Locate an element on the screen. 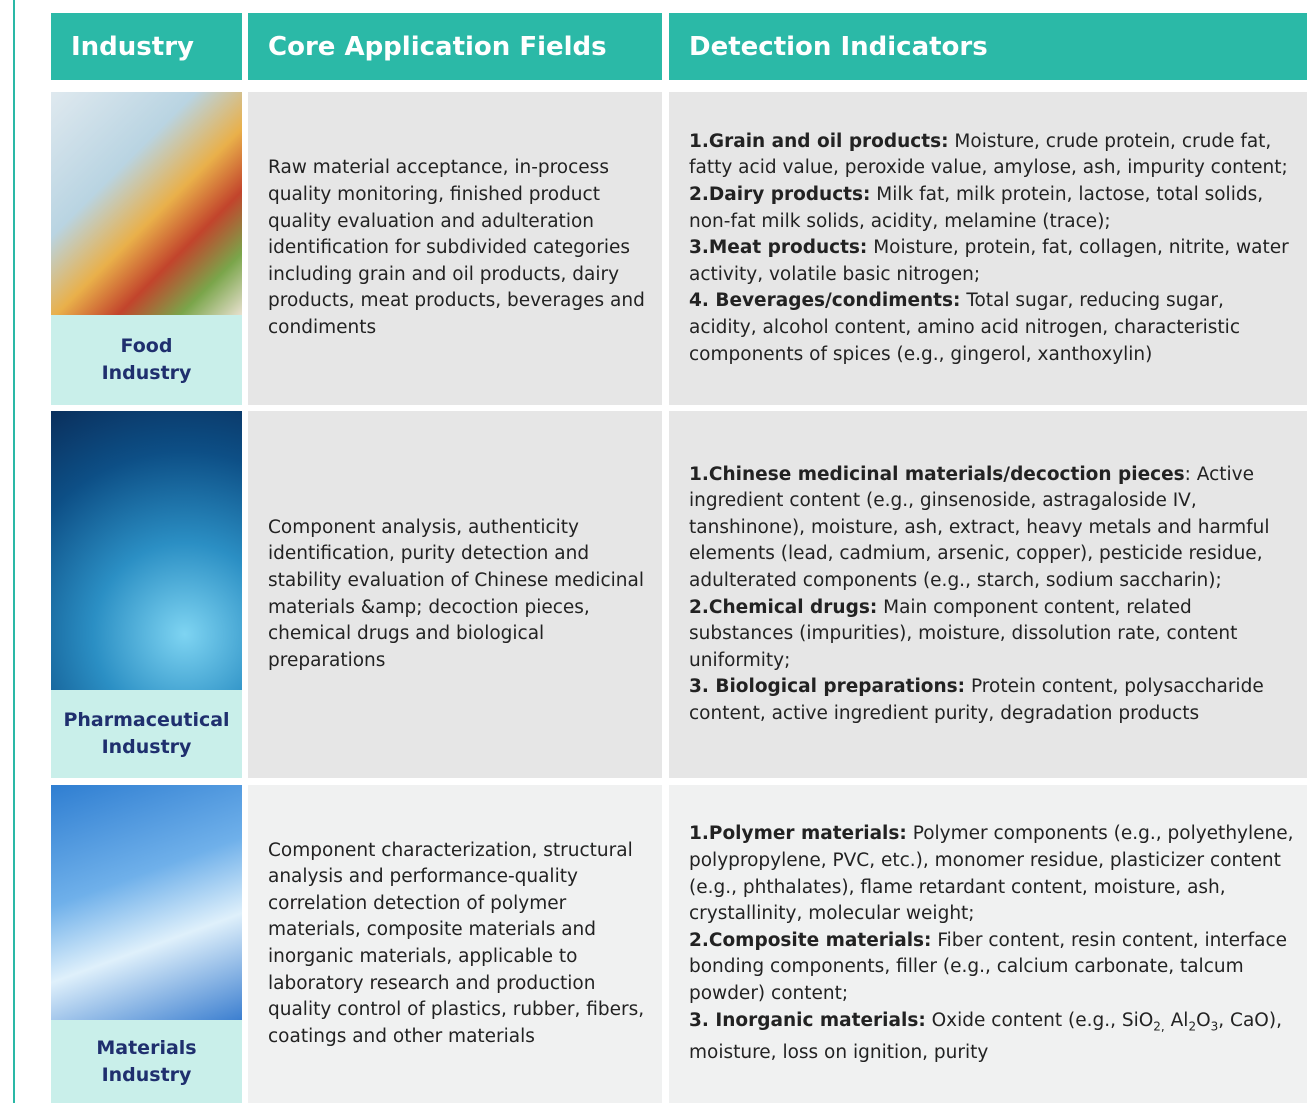 The height and width of the screenshot is (1103, 1307). indicator-label: 3. Inorganic materials: is located at coordinates (807, 1020).